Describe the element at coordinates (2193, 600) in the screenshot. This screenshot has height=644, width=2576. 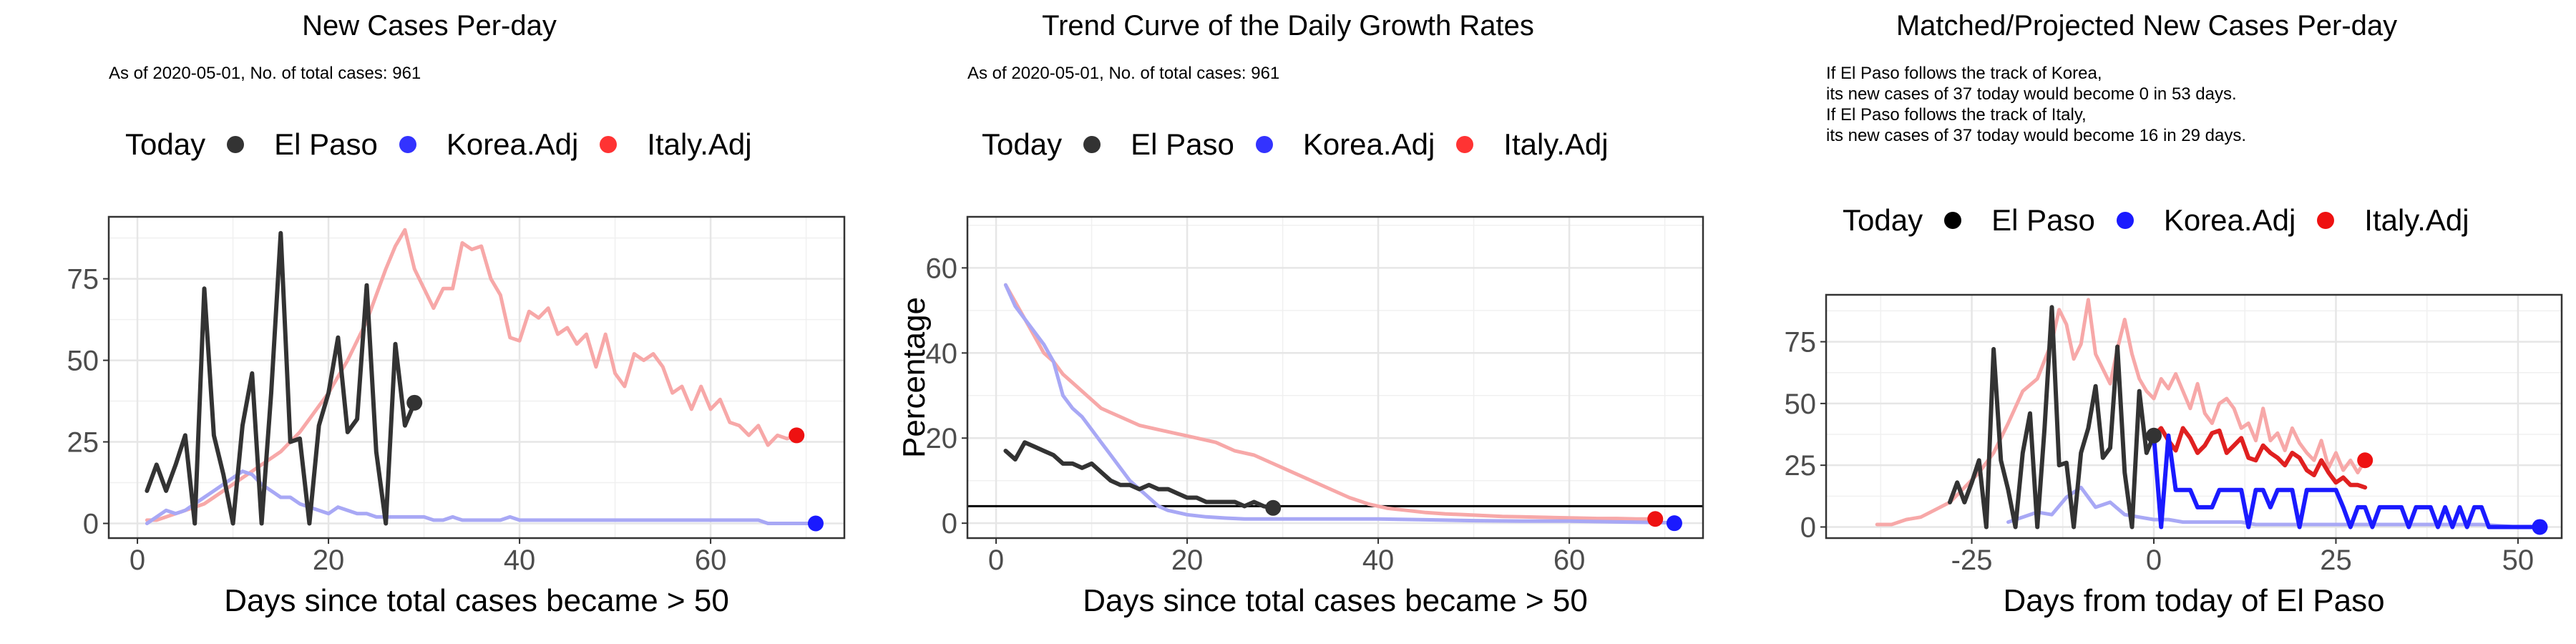
I see `x-axis-title: Days from today of El Paso` at that location.